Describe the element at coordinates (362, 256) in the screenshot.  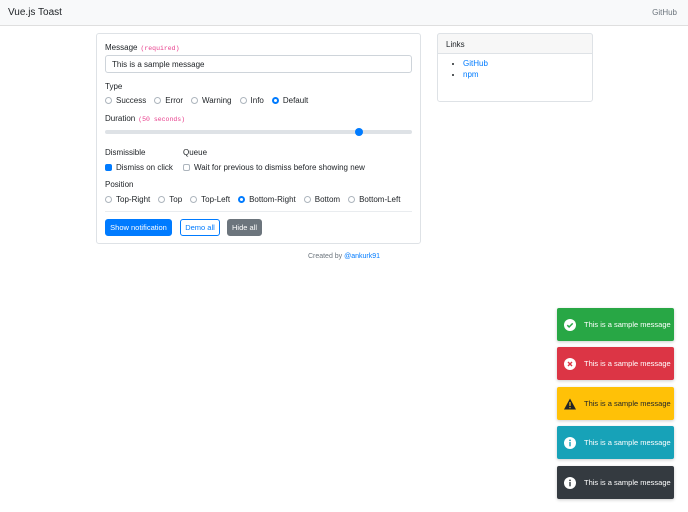
I see `author-link: @ankurk91` at that location.